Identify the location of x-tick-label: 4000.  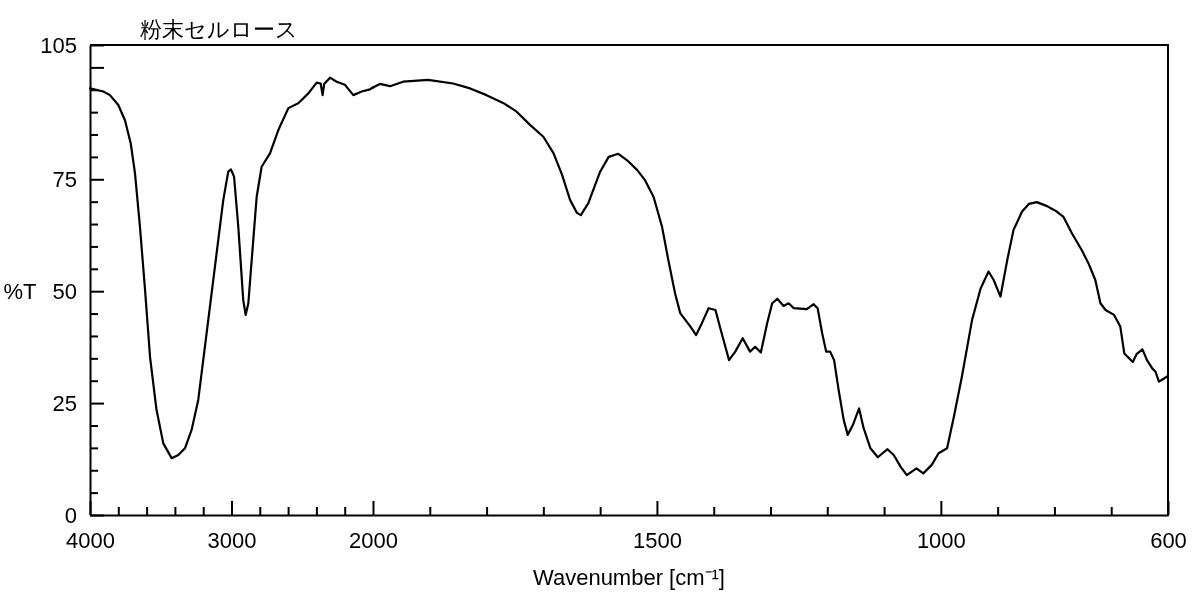
(90, 540).